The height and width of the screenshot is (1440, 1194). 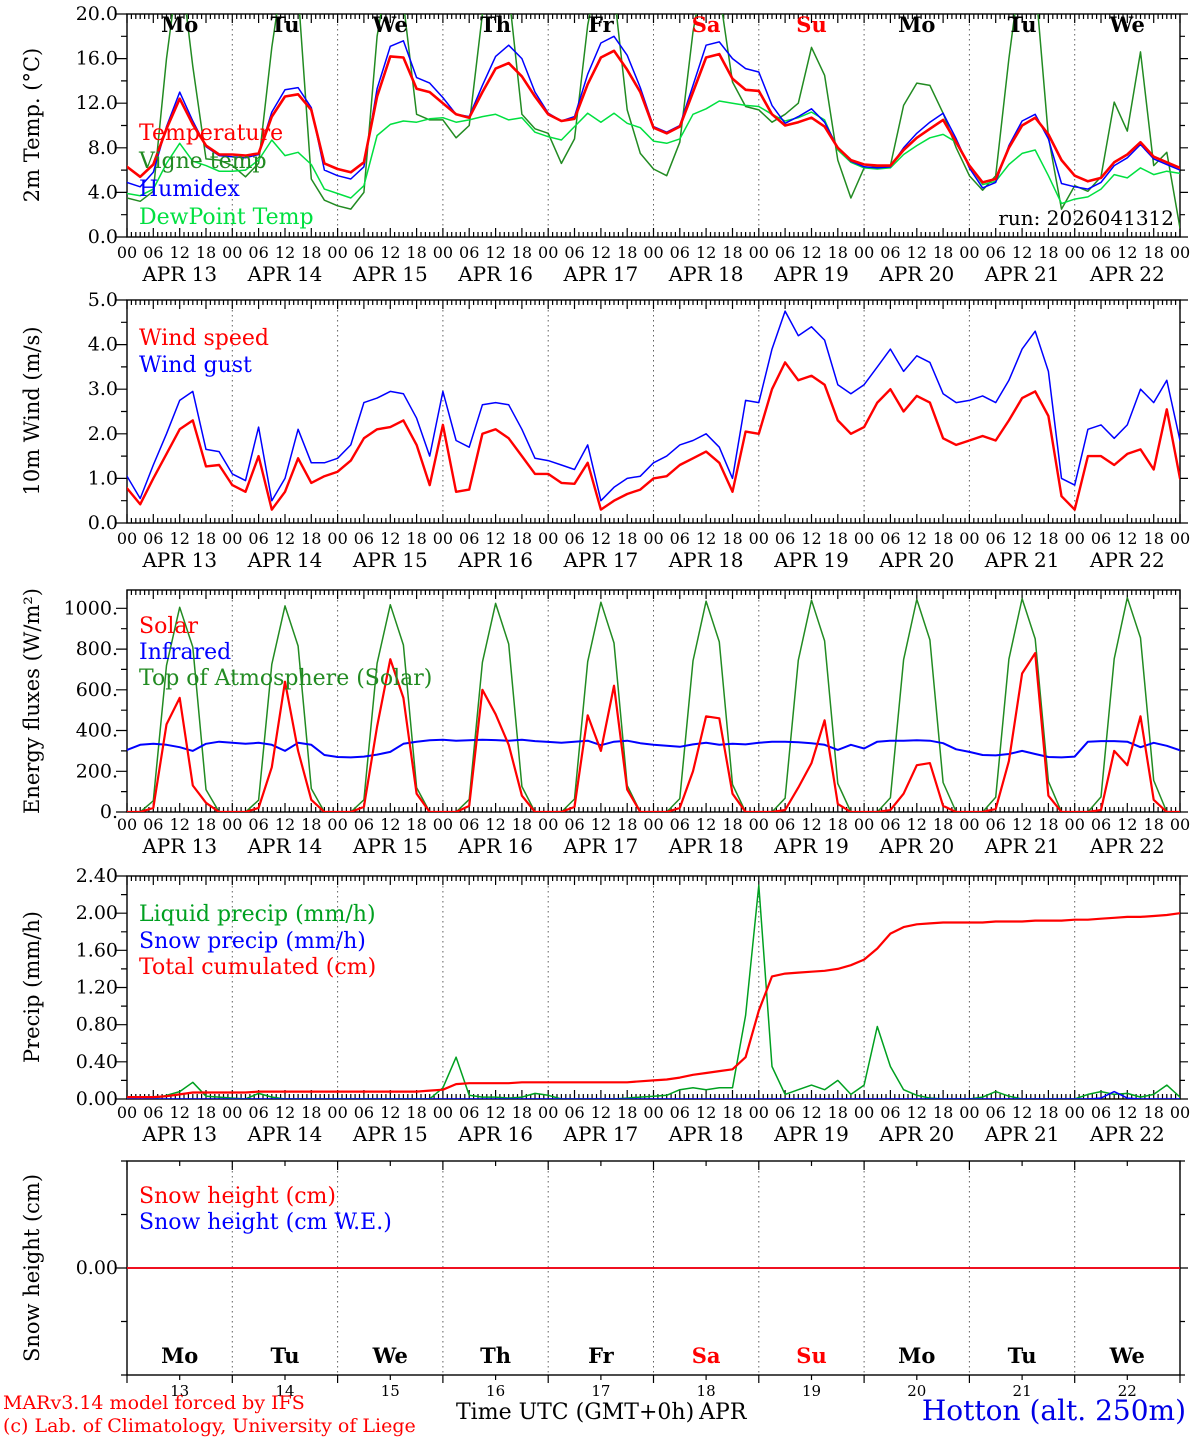 What do you see at coordinates (103, 237) in the screenshot?
I see `y-tick-label-temperature: 0.0` at bounding box center [103, 237].